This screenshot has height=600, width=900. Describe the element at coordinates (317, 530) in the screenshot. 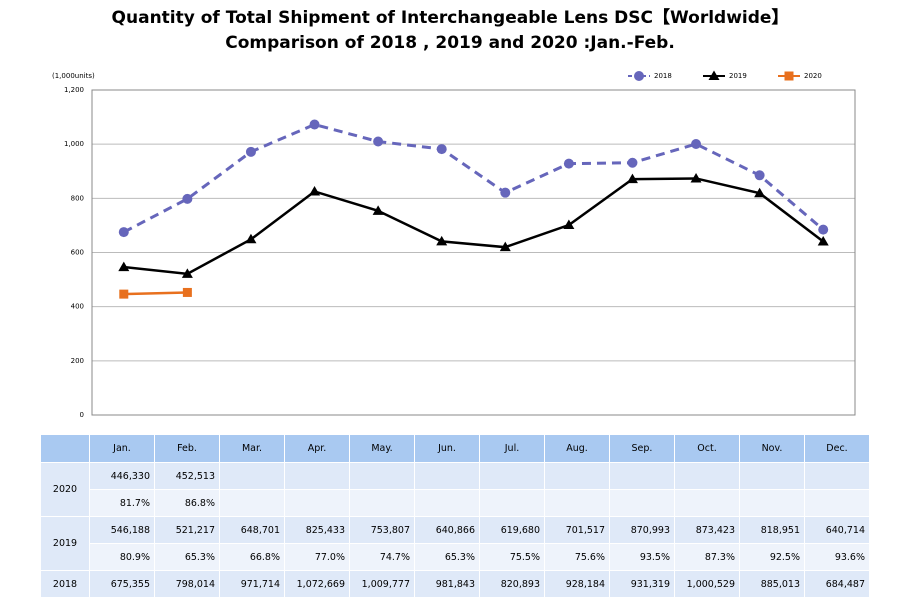

I see `table-cell: 825,433` at that location.